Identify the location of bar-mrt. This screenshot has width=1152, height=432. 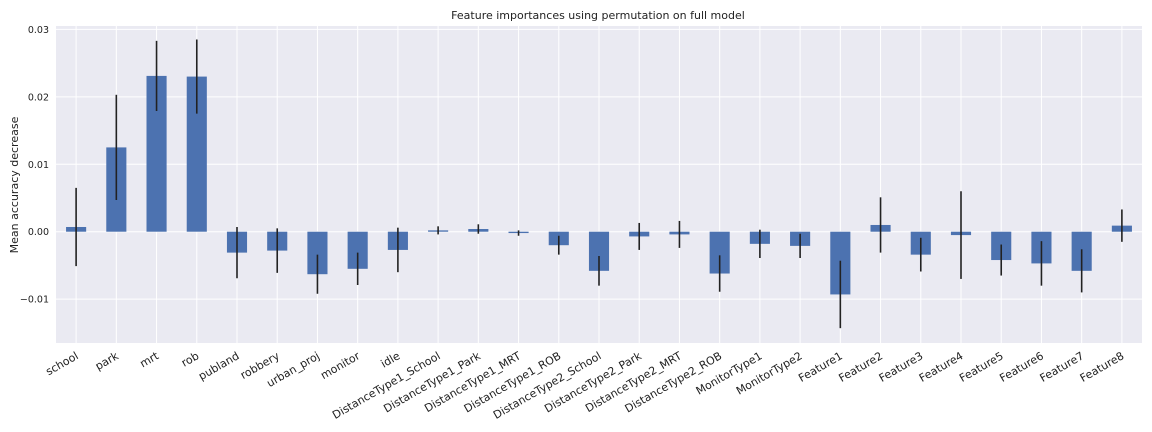
(156, 153).